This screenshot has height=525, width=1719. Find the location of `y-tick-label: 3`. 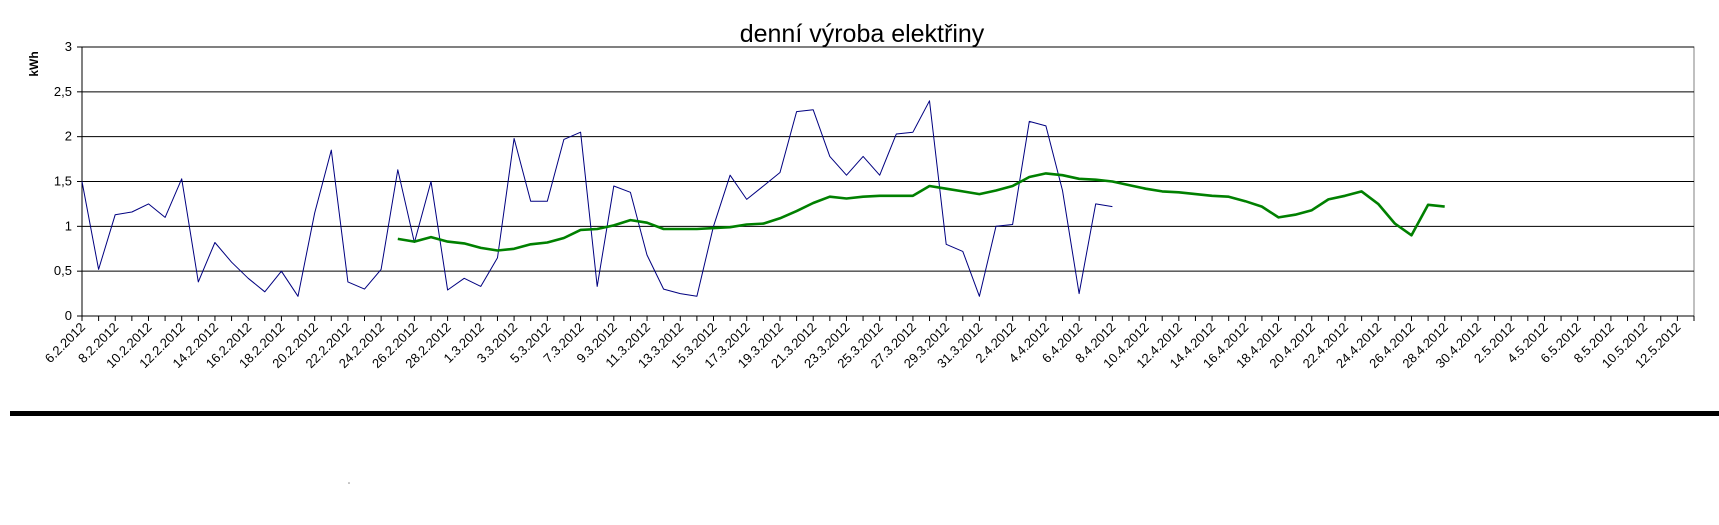

y-tick-label: 3 is located at coordinates (68, 46).